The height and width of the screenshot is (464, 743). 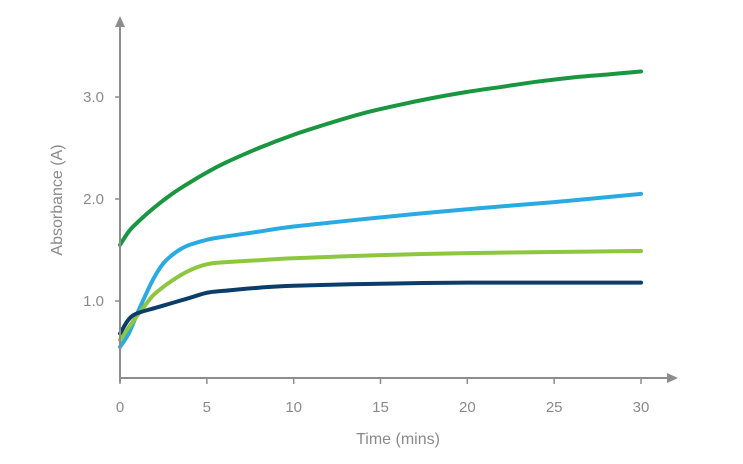 I want to click on x-axis-arrow-icon, so click(x=672, y=378).